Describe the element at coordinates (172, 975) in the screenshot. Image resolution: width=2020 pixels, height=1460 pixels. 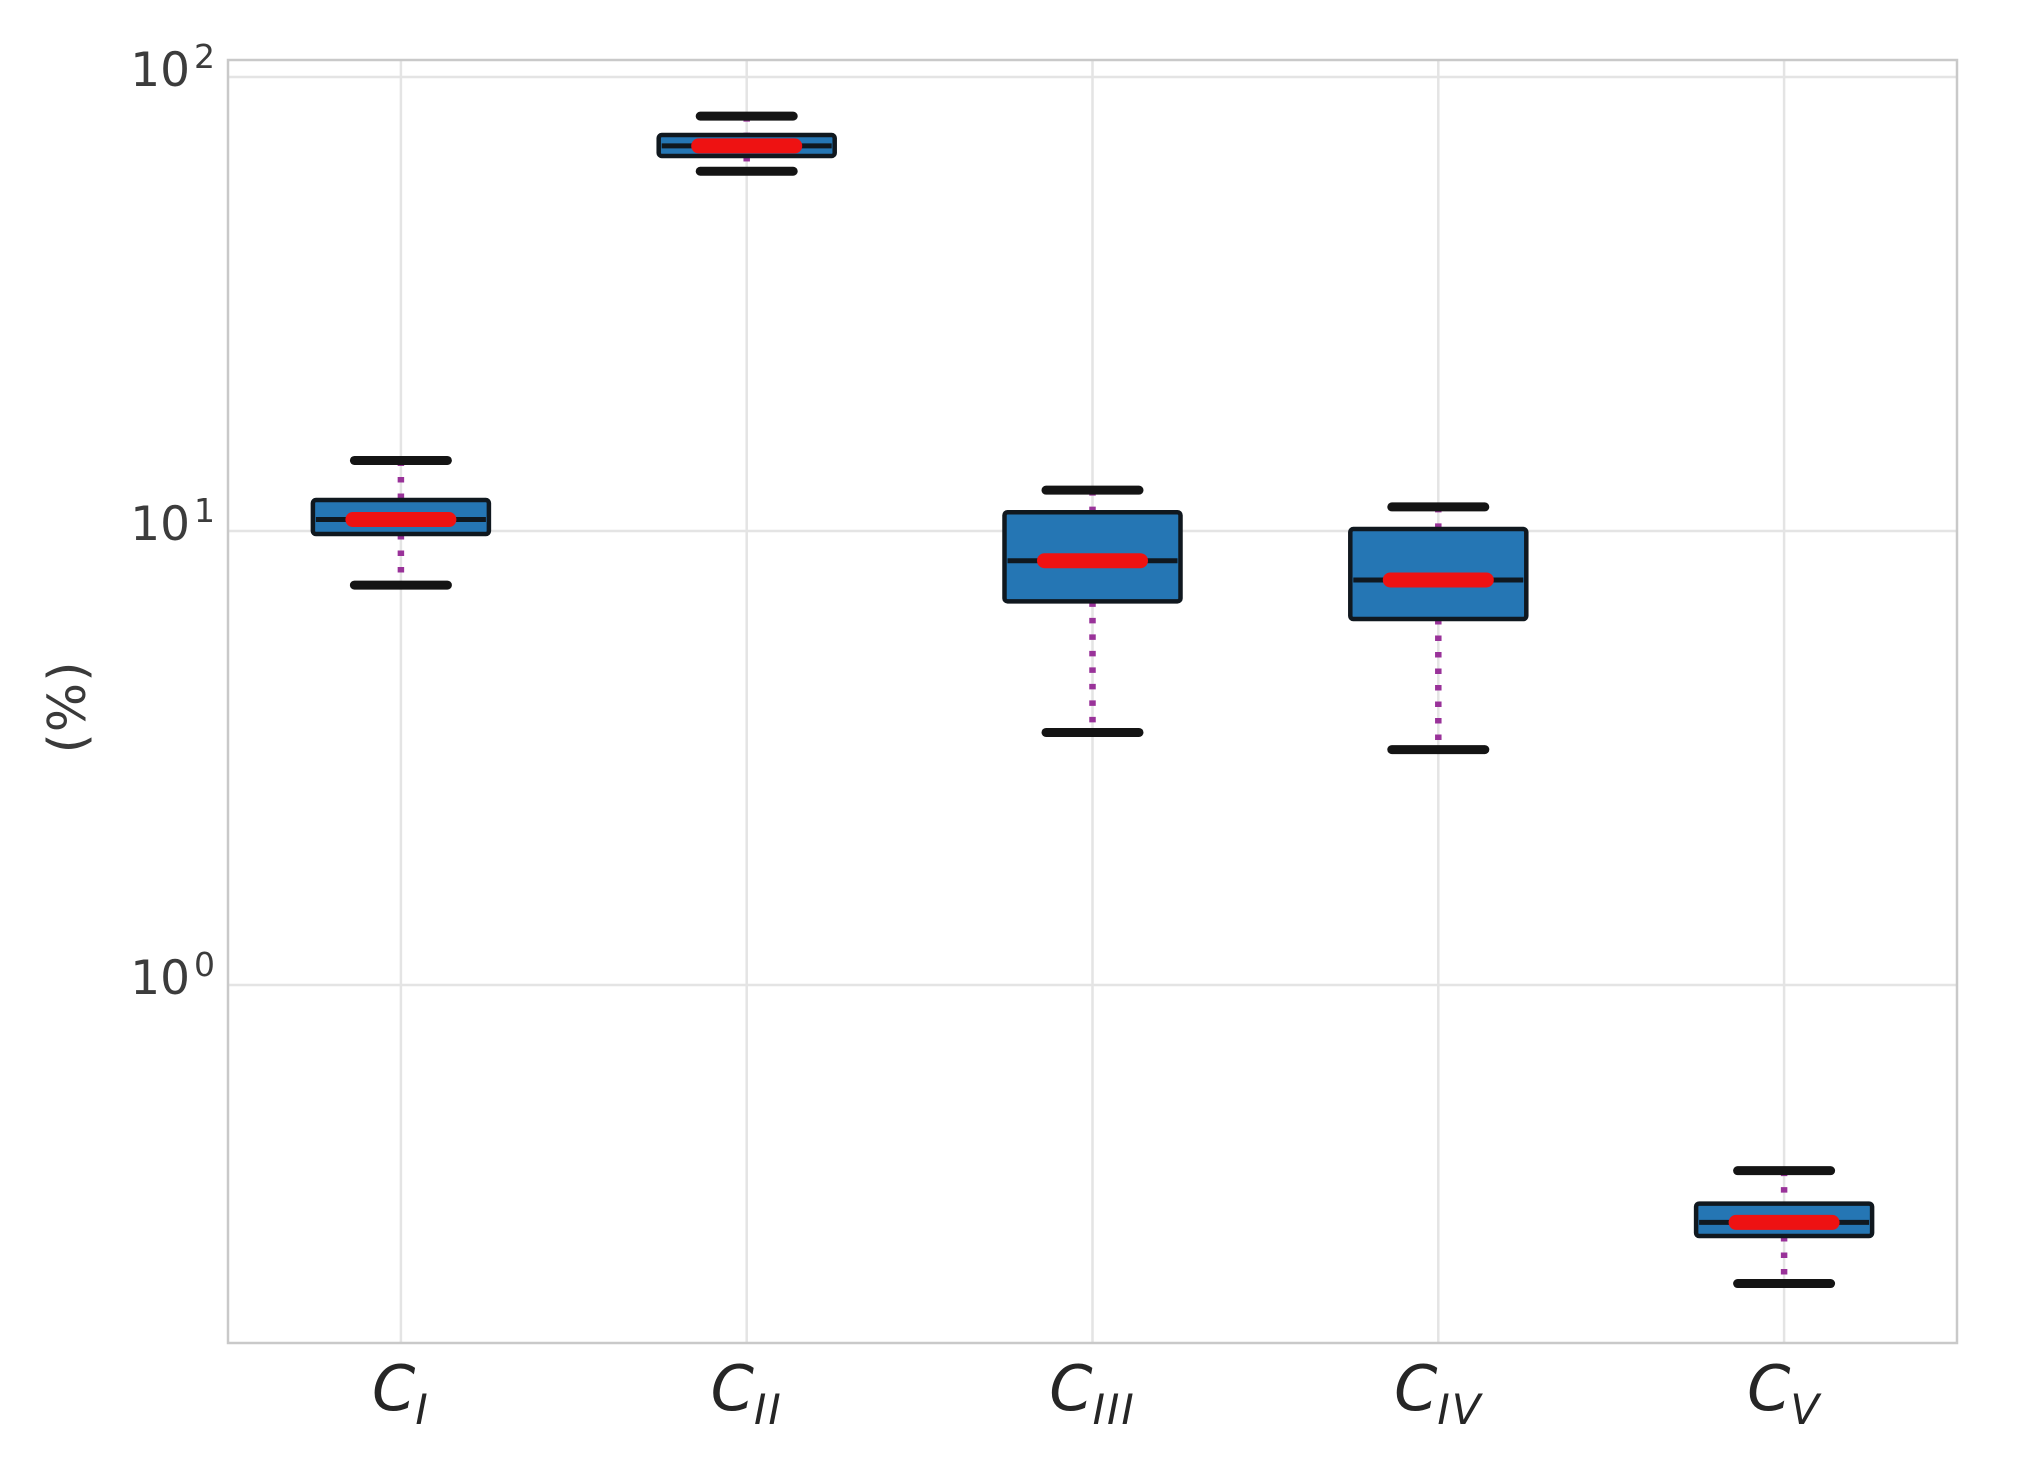
I see `y-tick-label: 10 0` at that location.